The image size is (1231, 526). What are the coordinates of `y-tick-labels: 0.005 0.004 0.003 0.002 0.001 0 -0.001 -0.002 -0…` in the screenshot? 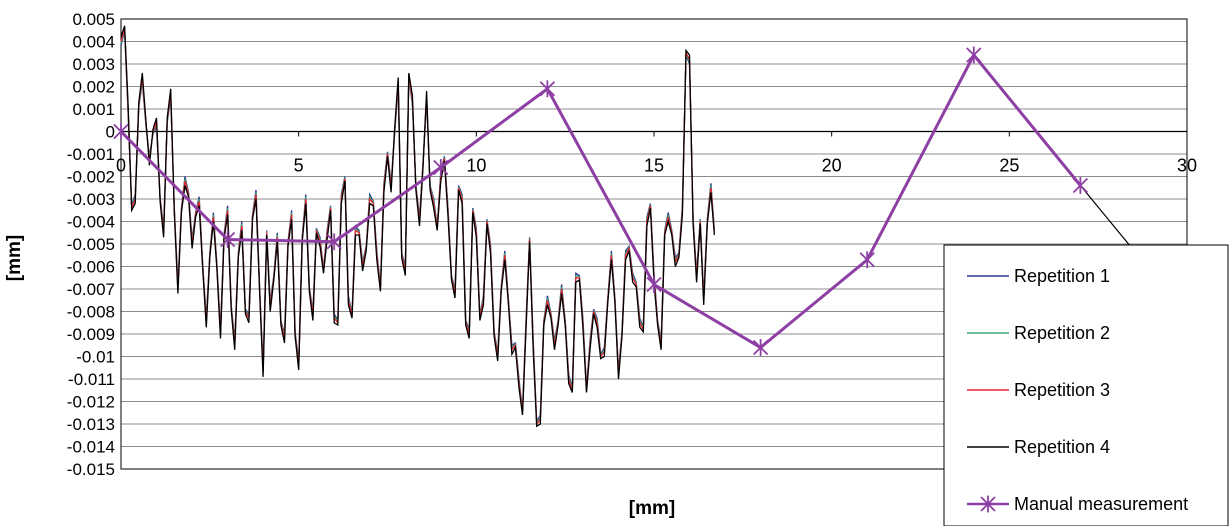 It's located at (91, 244).